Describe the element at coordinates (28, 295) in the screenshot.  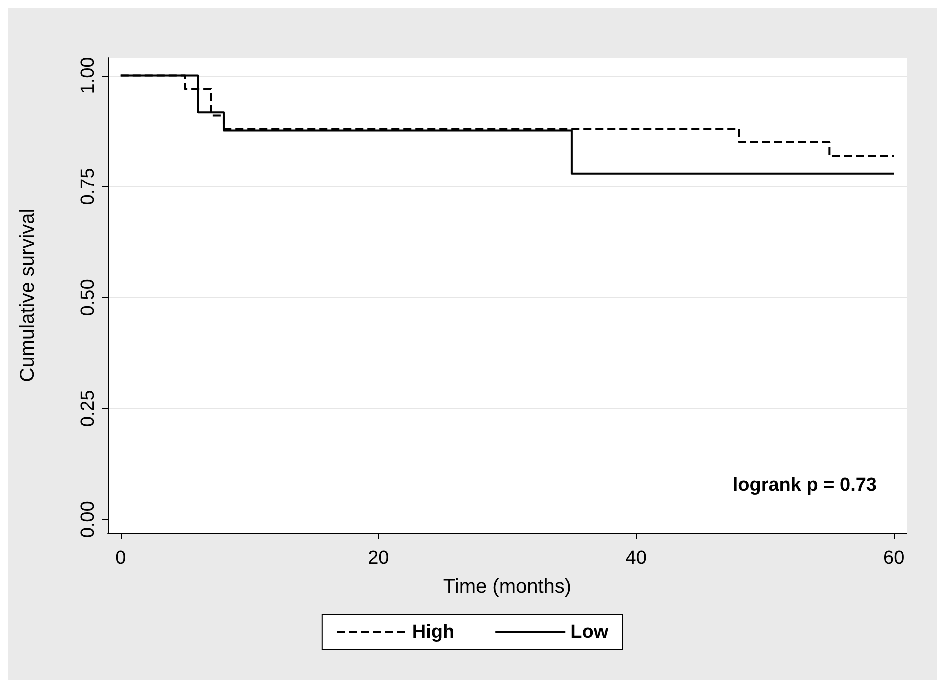
I see `y-axis-title: Cumulative survival` at that location.